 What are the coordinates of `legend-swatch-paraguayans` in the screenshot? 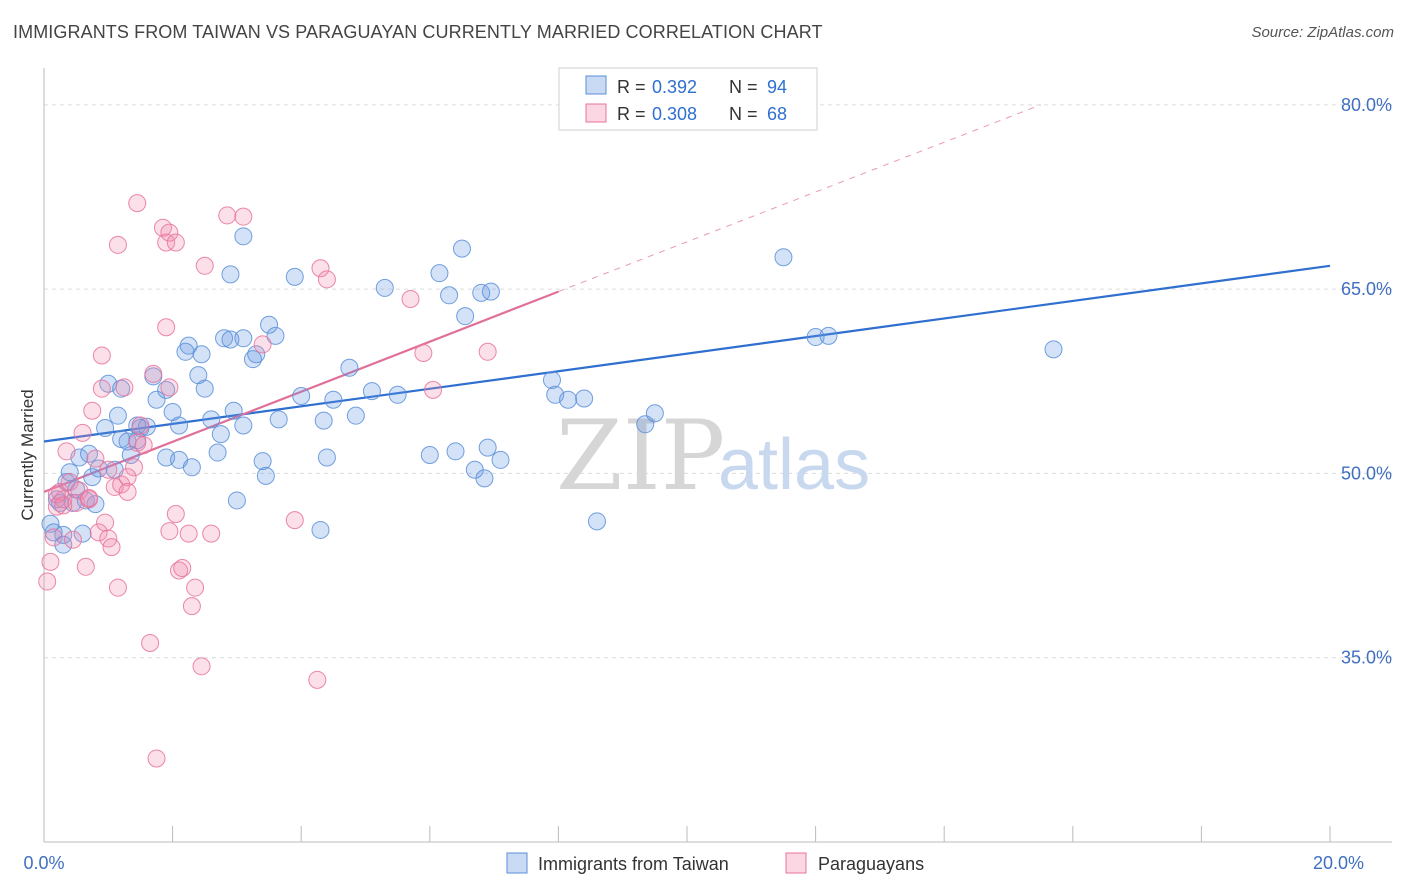 It's located at (596, 113).